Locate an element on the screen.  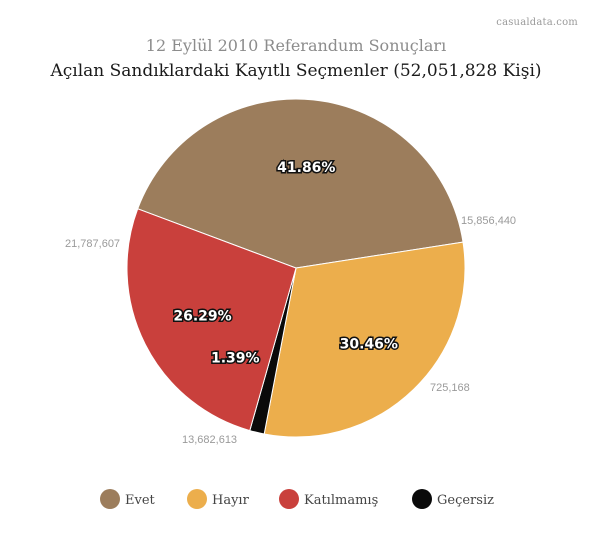
percent-label-gecersiz: 1.39% is located at coordinates (235, 358).